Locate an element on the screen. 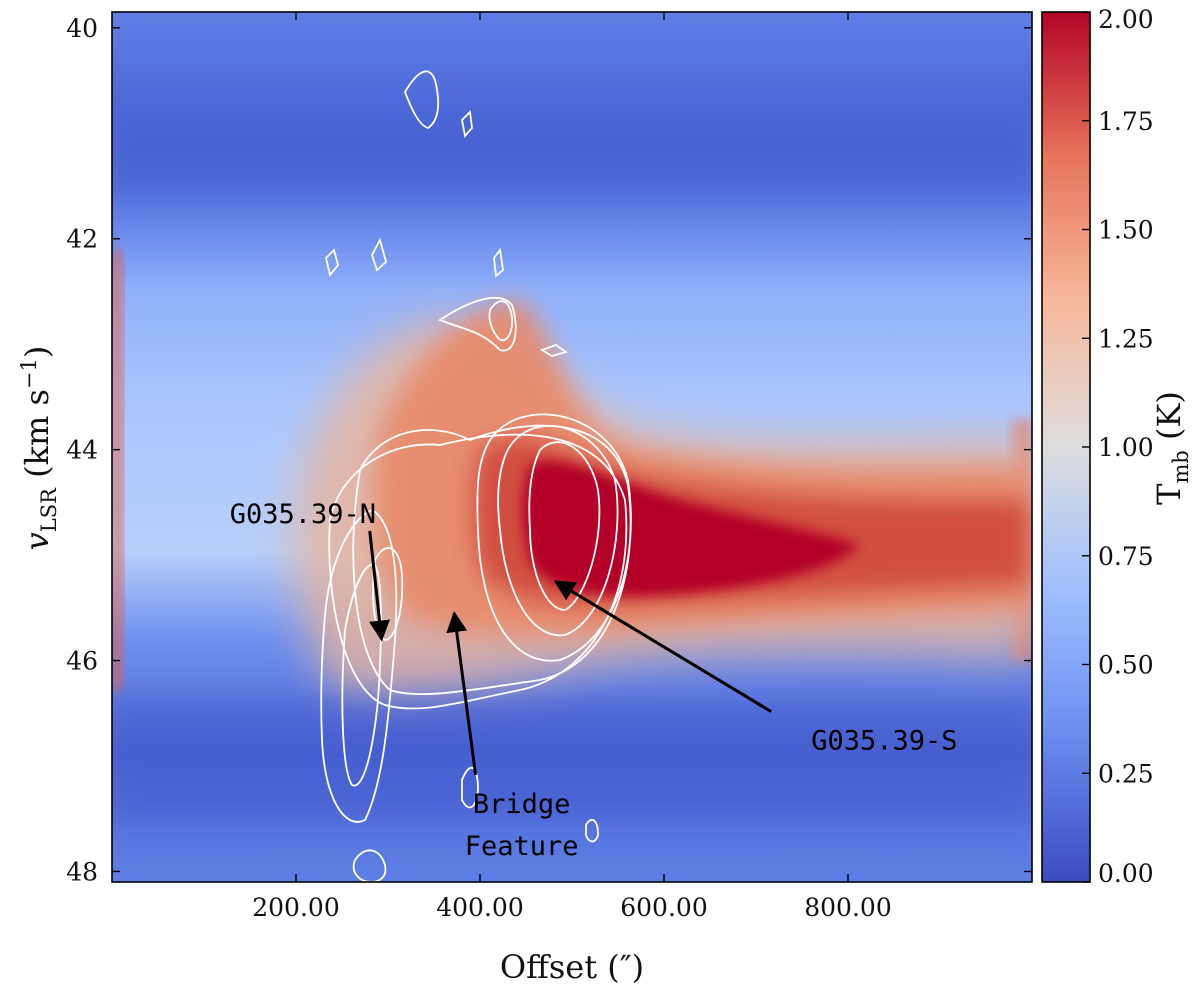  colorbar-tick-label: 1.25 is located at coordinates (1126, 338).